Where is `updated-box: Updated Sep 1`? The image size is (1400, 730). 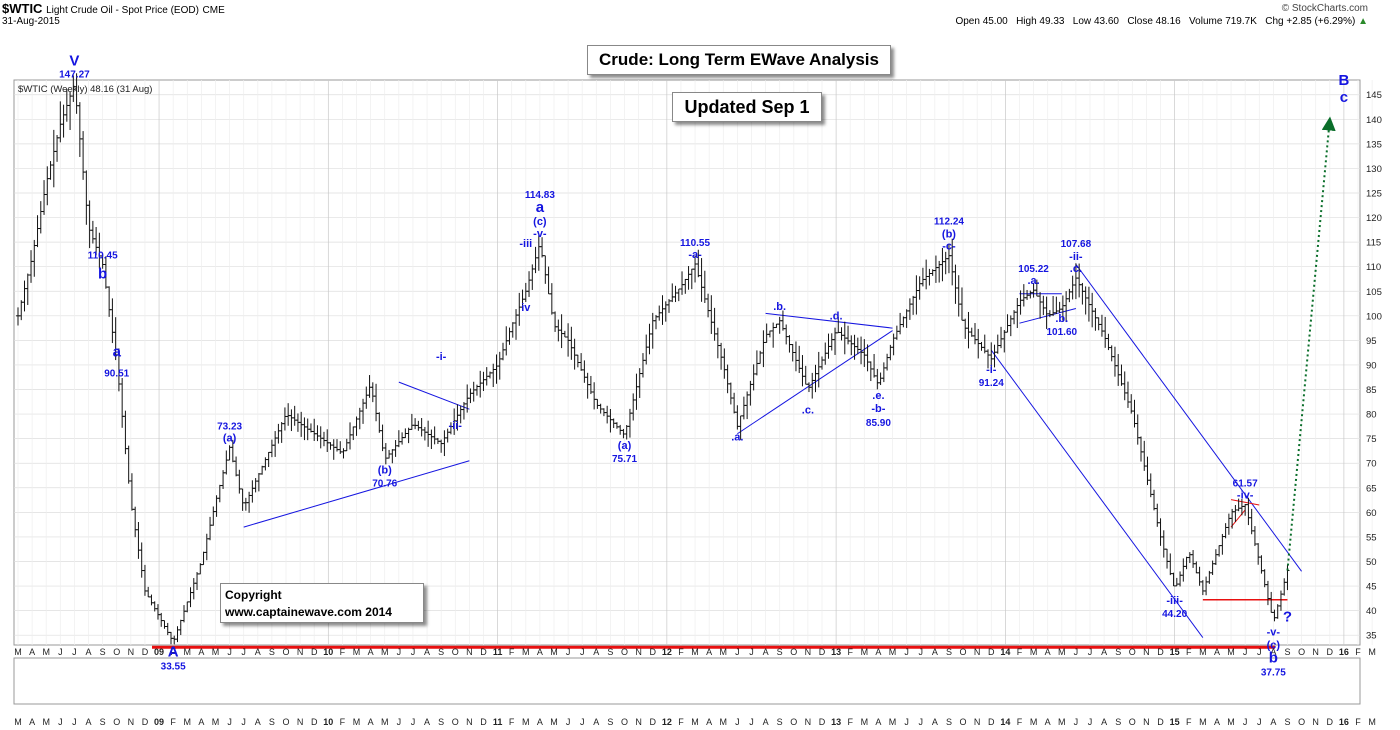
updated-box: Updated Sep 1 is located at coordinates (747, 107).